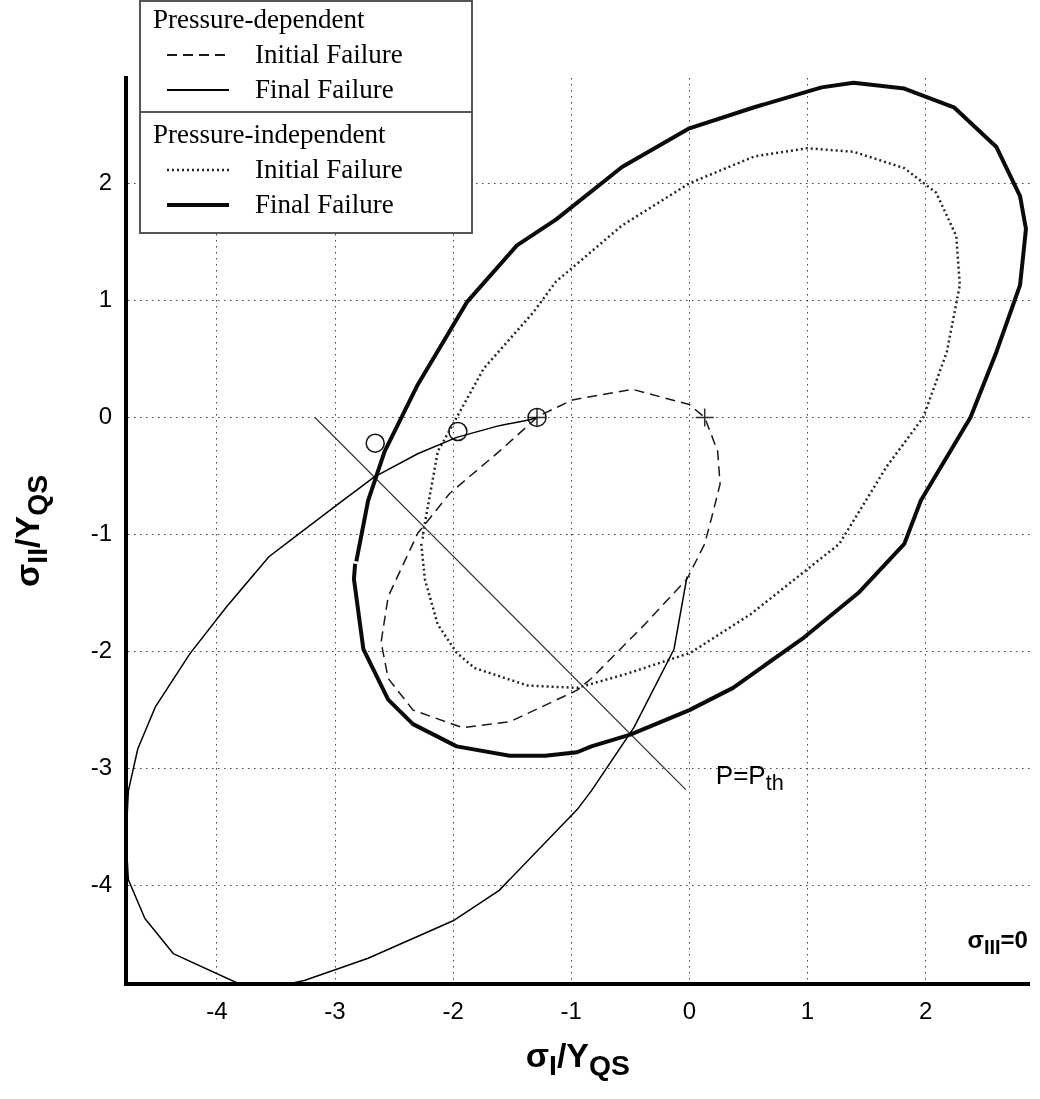 The width and height of the screenshot is (1040, 1099). Describe the element at coordinates (453, 1011) in the screenshot. I see `x-tick-label: -2` at that location.